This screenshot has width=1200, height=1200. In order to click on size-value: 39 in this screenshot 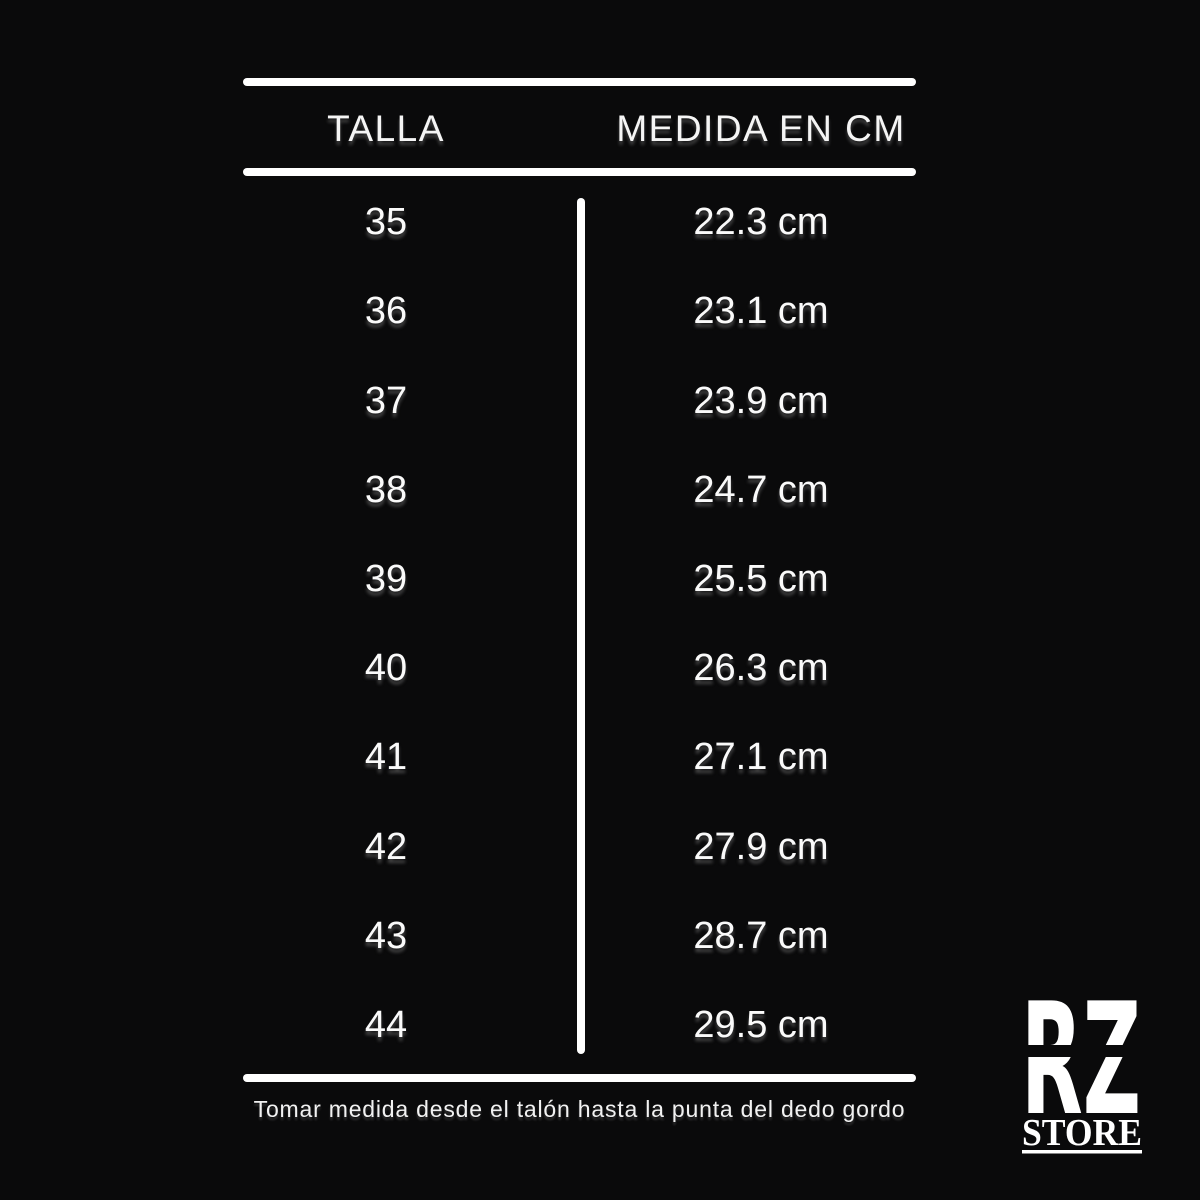, I will do `click(386, 578)`.